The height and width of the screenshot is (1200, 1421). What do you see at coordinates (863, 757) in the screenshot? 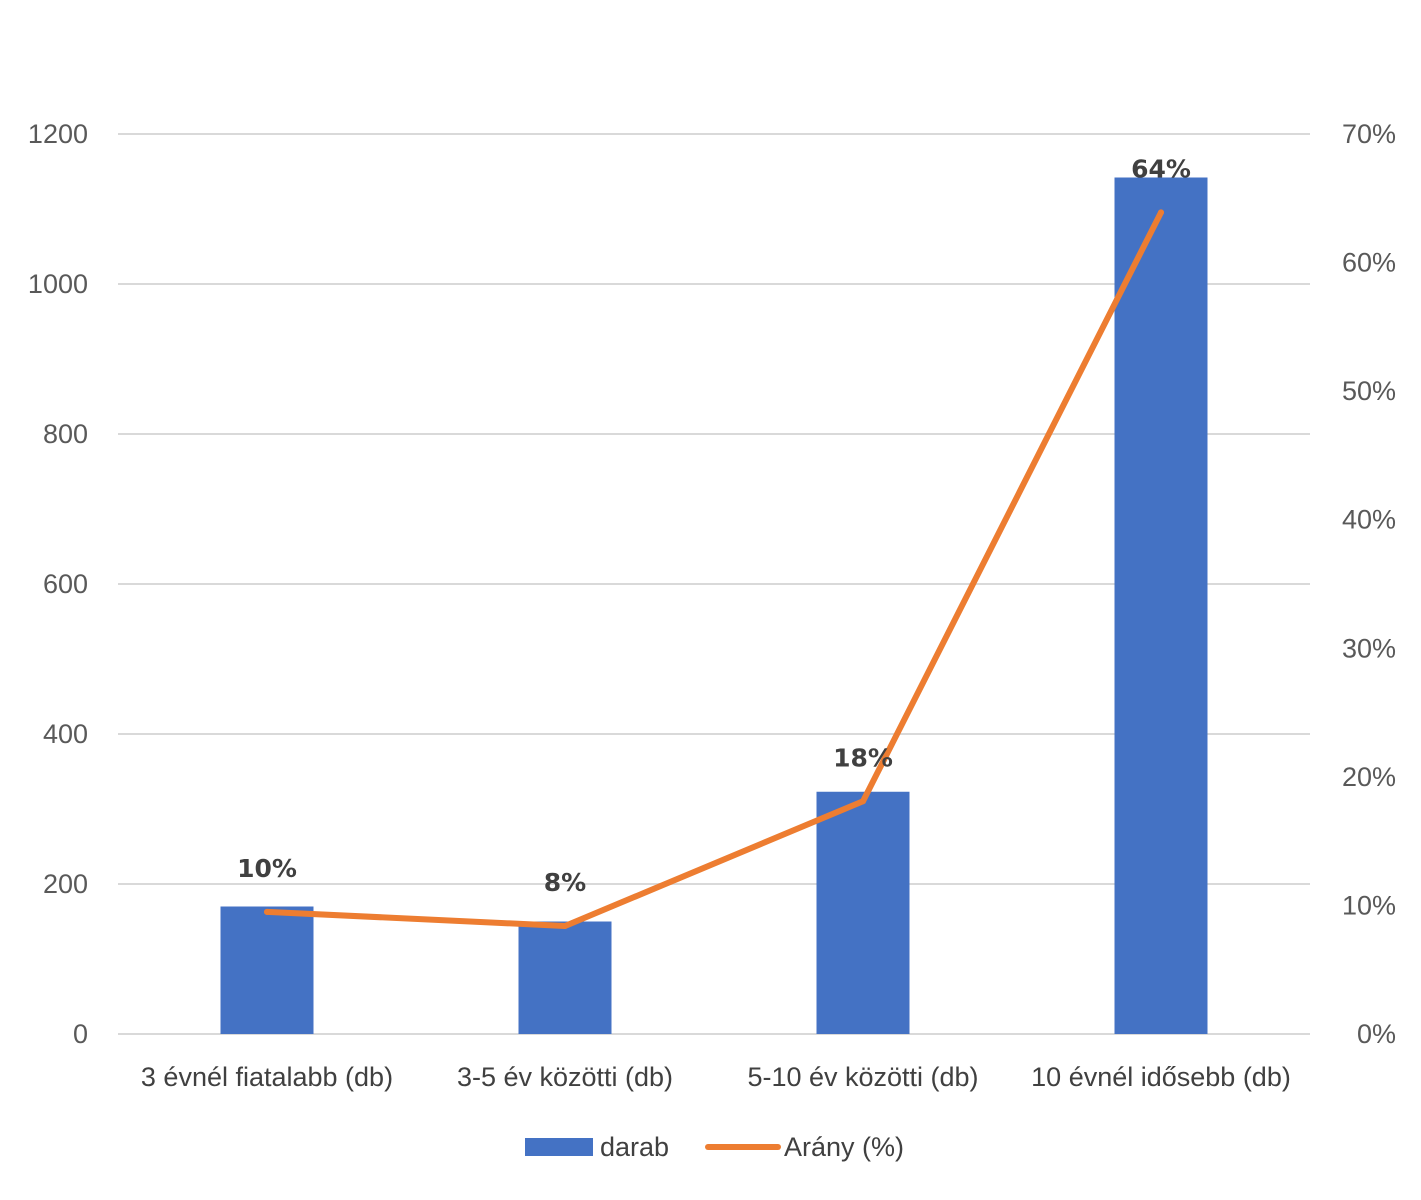
I see `data-label: 18%` at bounding box center [863, 757].